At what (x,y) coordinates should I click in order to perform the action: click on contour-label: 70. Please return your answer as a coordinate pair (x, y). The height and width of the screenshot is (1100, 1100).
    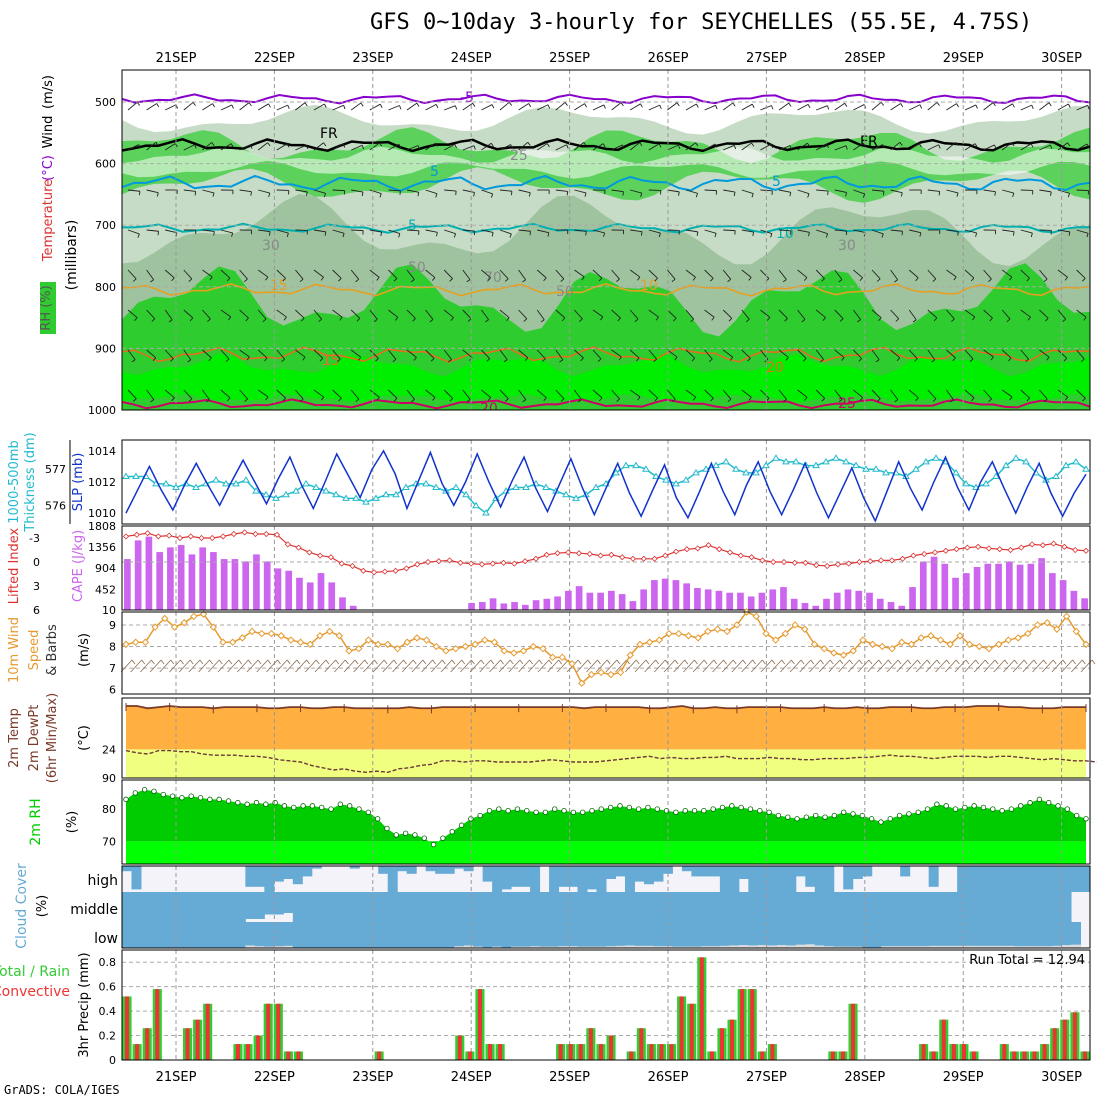
    Looking at the image, I should click on (493, 278).